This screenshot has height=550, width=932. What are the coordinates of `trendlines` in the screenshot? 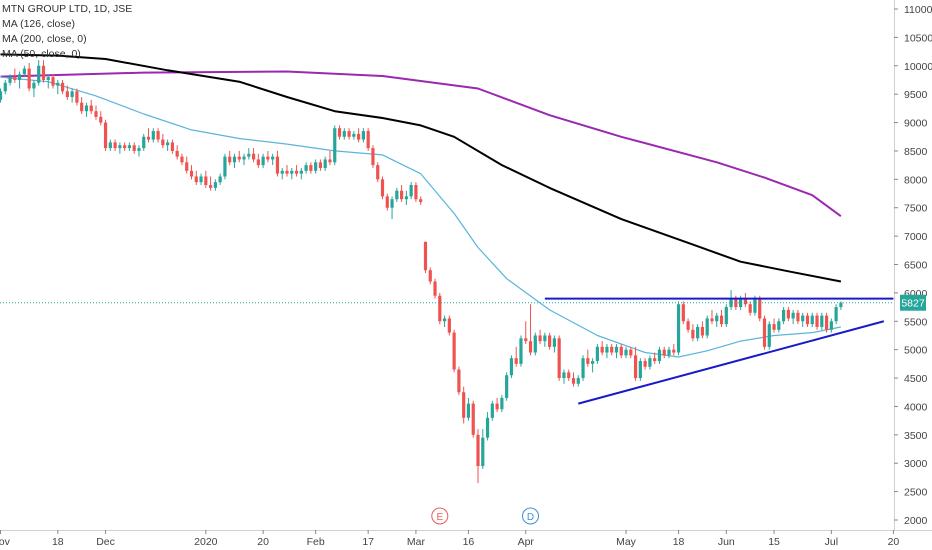 It's located at (719, 351).